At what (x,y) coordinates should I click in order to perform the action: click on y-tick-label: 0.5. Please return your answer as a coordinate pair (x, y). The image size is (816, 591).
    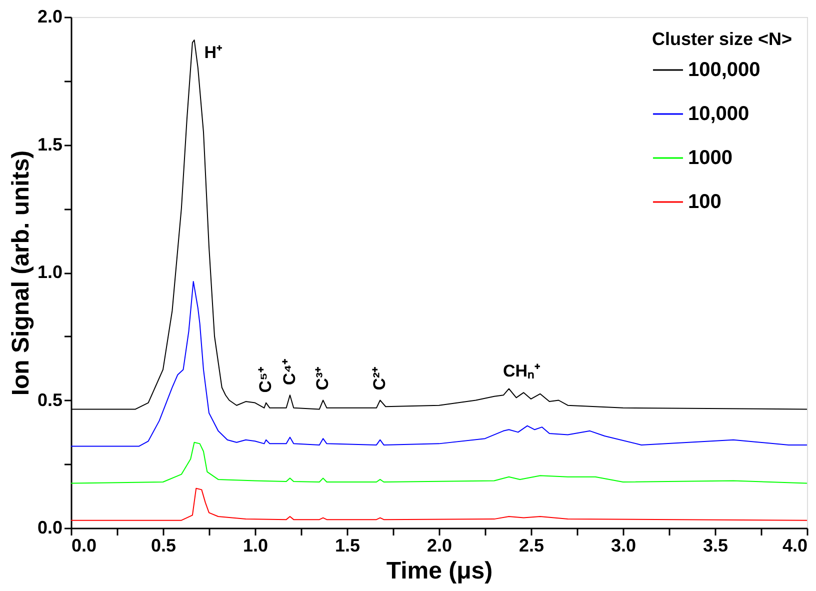
    Looking at the image, I should click on (49, 400).